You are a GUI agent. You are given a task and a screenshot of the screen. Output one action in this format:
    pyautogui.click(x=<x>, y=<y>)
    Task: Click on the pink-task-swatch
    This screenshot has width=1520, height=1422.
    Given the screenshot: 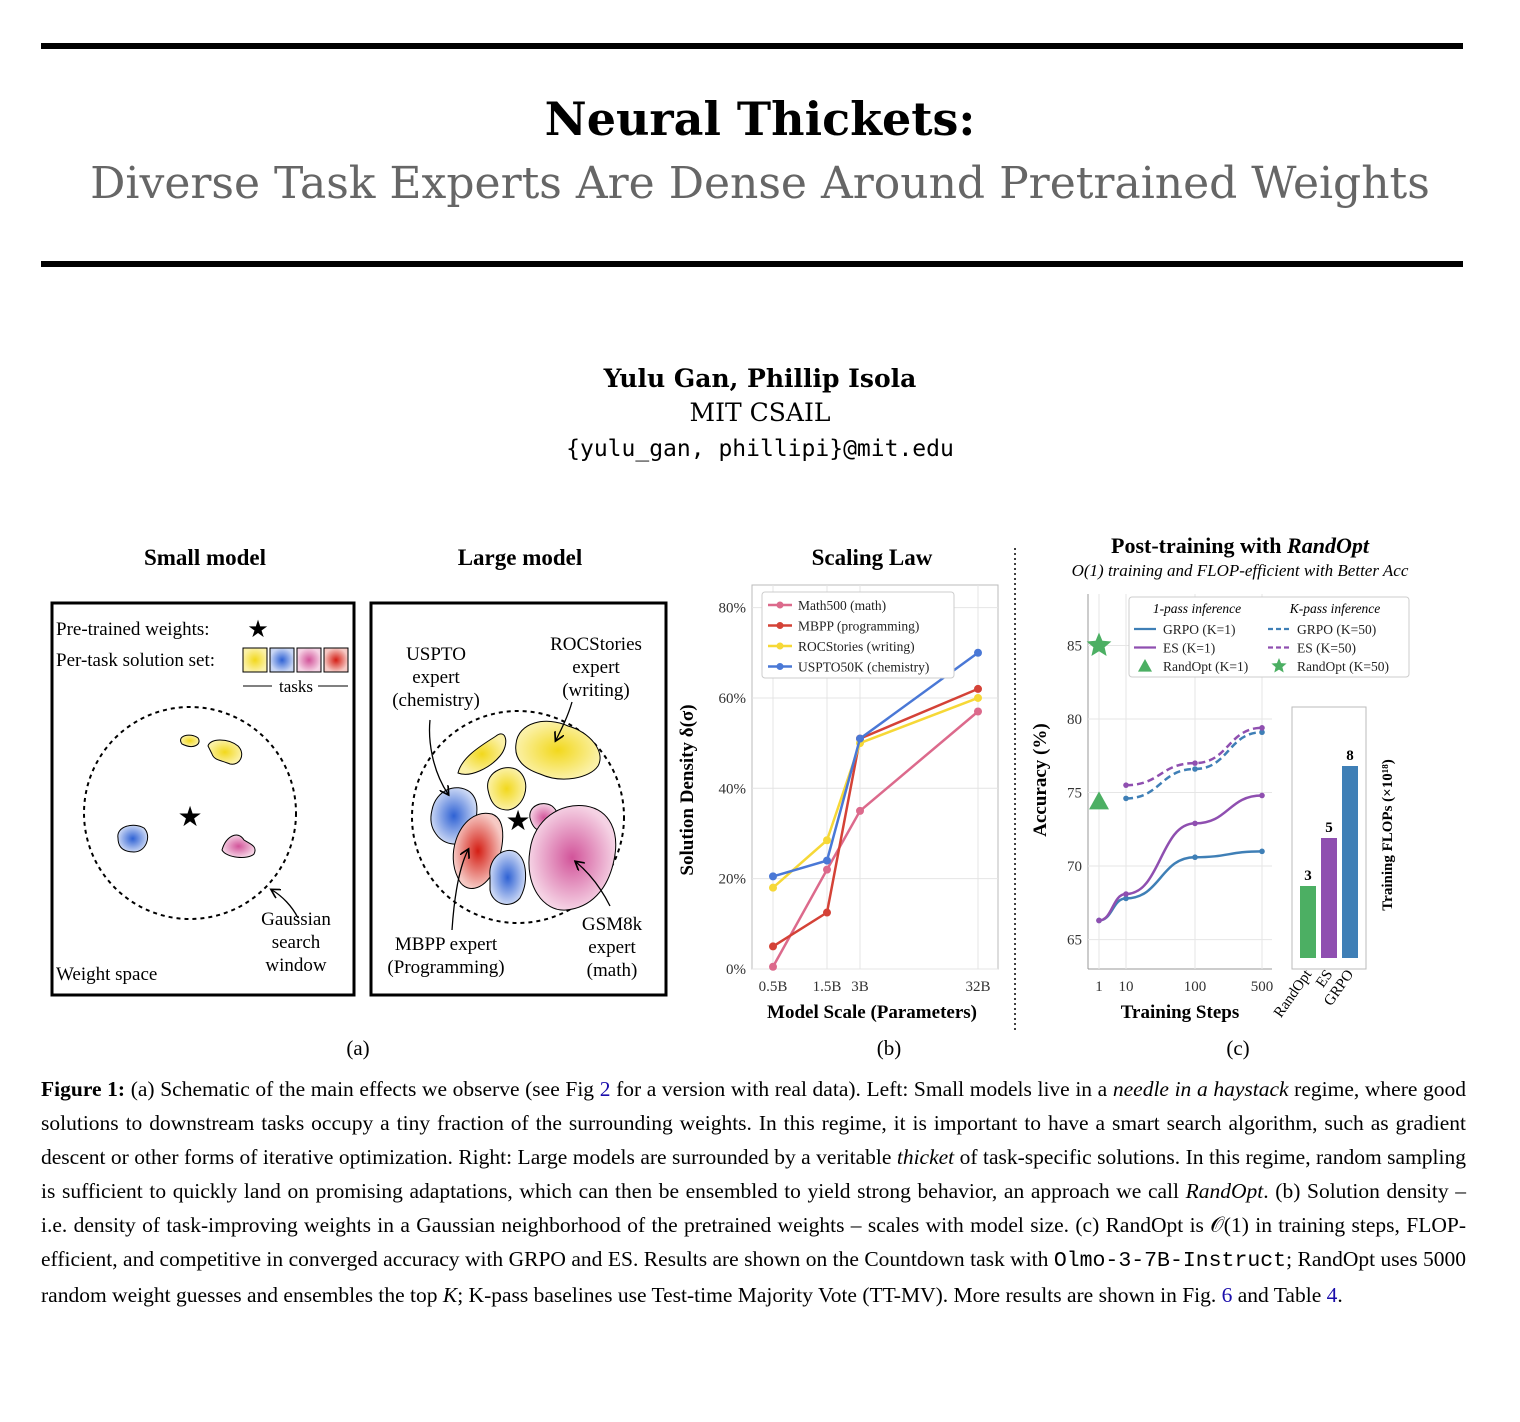 What is the action you would take?
    pyautogui.click(x=309, y=660)
    